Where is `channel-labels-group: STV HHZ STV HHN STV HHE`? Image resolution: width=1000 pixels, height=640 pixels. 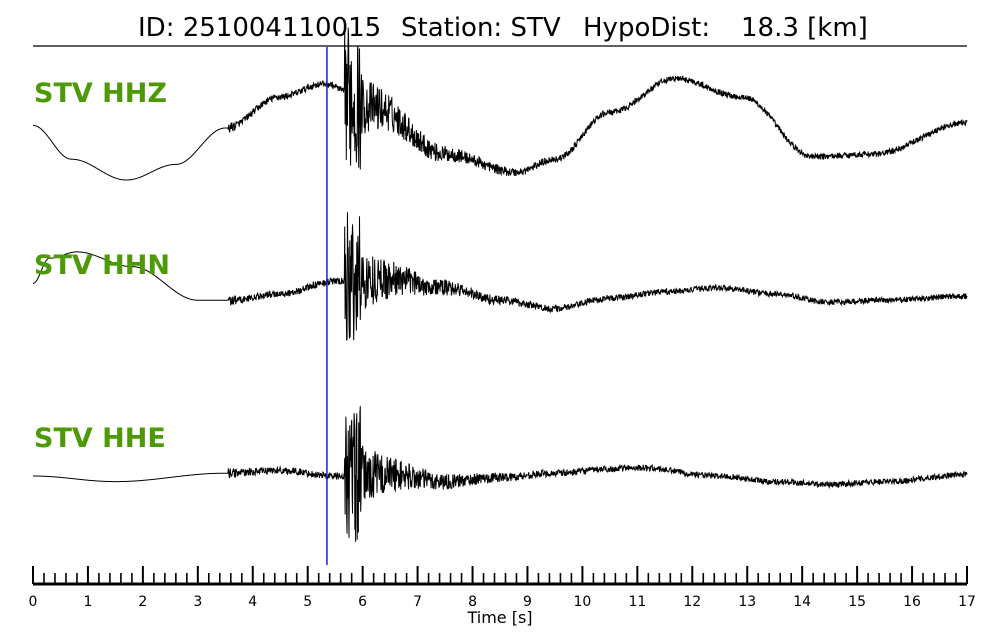 channel-labels-group: STV HHZ STV HHN STV HHE is located at coordinates (102, 266).